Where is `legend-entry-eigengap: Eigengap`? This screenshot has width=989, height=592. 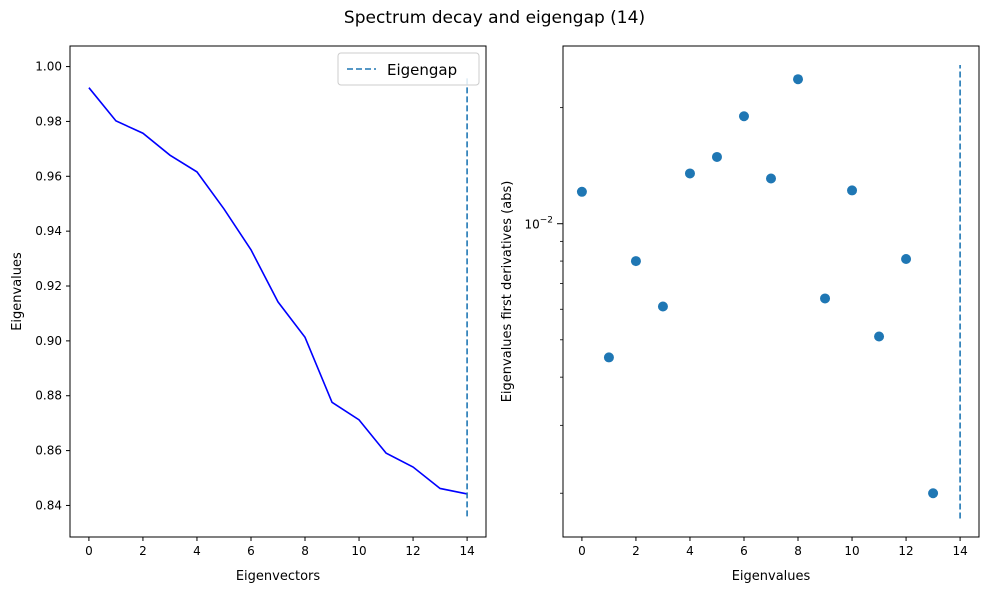
legend-entry-eigengap: Eigengap is located at coordinates (422, 70).